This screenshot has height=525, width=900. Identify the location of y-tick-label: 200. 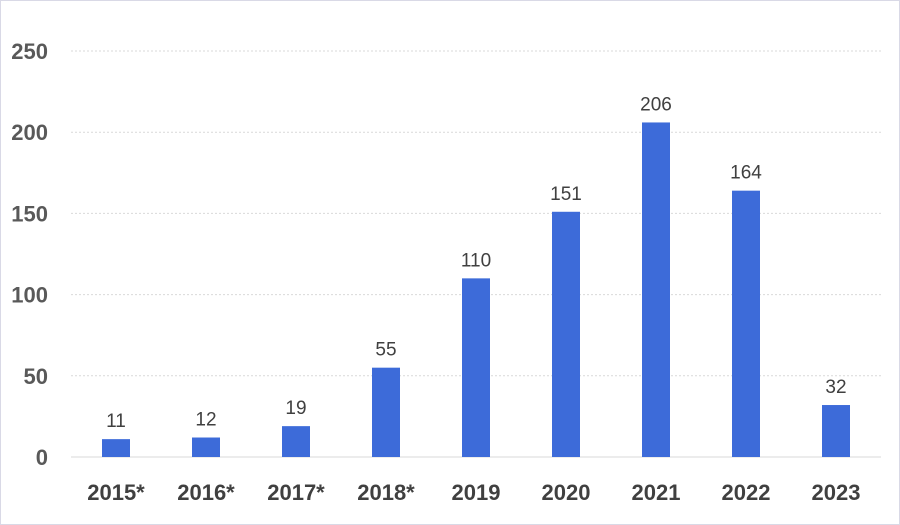
(29, 132).